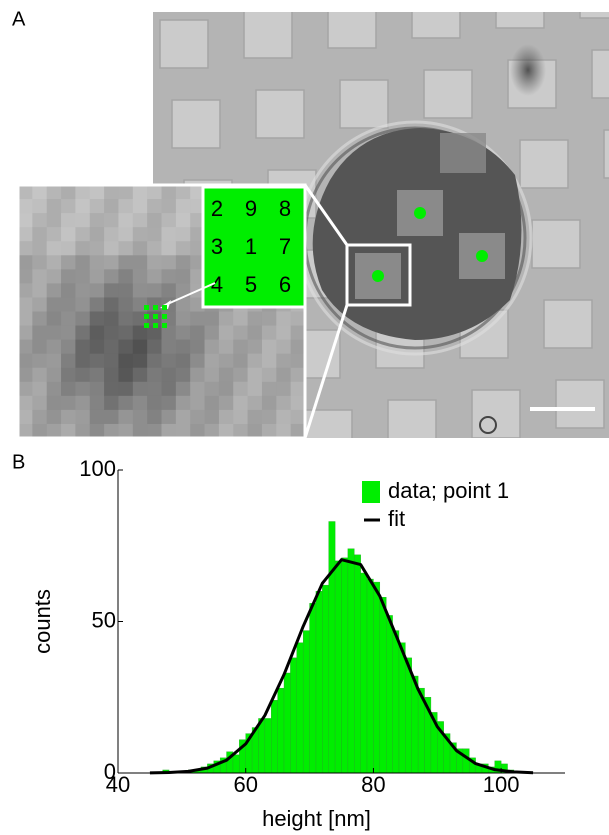 This screenshot has width=609, height=835. What do you see at coordinates (254, 247) in the screenshot?
I see `grid-box` at bounding box center [254, 247].